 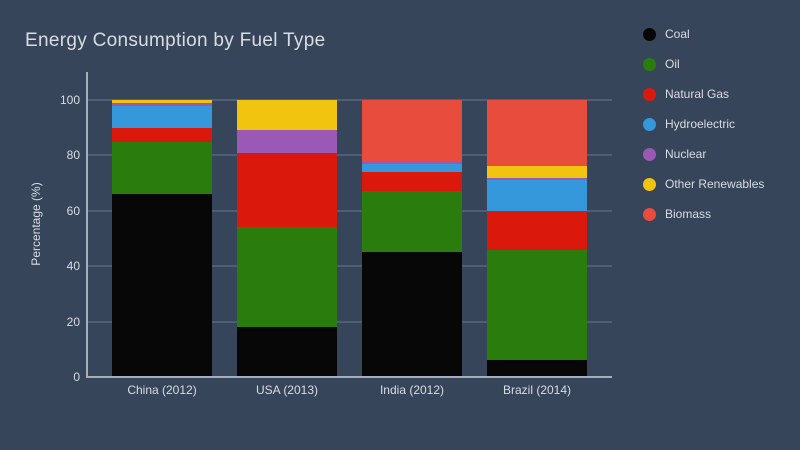 I want to click on x-axis-label: India (2012), so click(x=412, y=390).